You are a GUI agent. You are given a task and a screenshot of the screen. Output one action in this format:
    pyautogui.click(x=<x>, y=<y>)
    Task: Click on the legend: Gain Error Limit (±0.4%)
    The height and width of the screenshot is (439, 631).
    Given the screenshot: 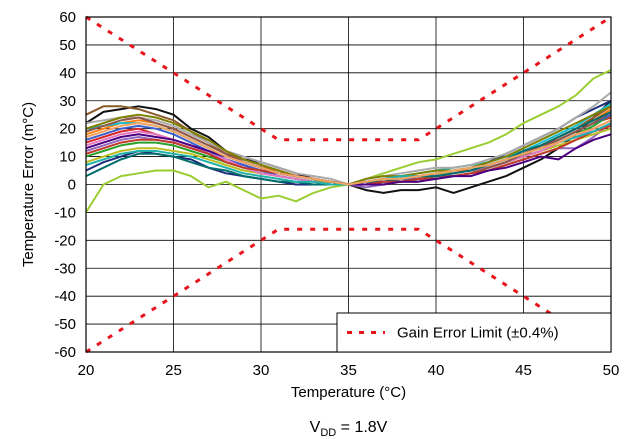 What is the action you would take?
    pyautogui.click(x=474, y=332)
    